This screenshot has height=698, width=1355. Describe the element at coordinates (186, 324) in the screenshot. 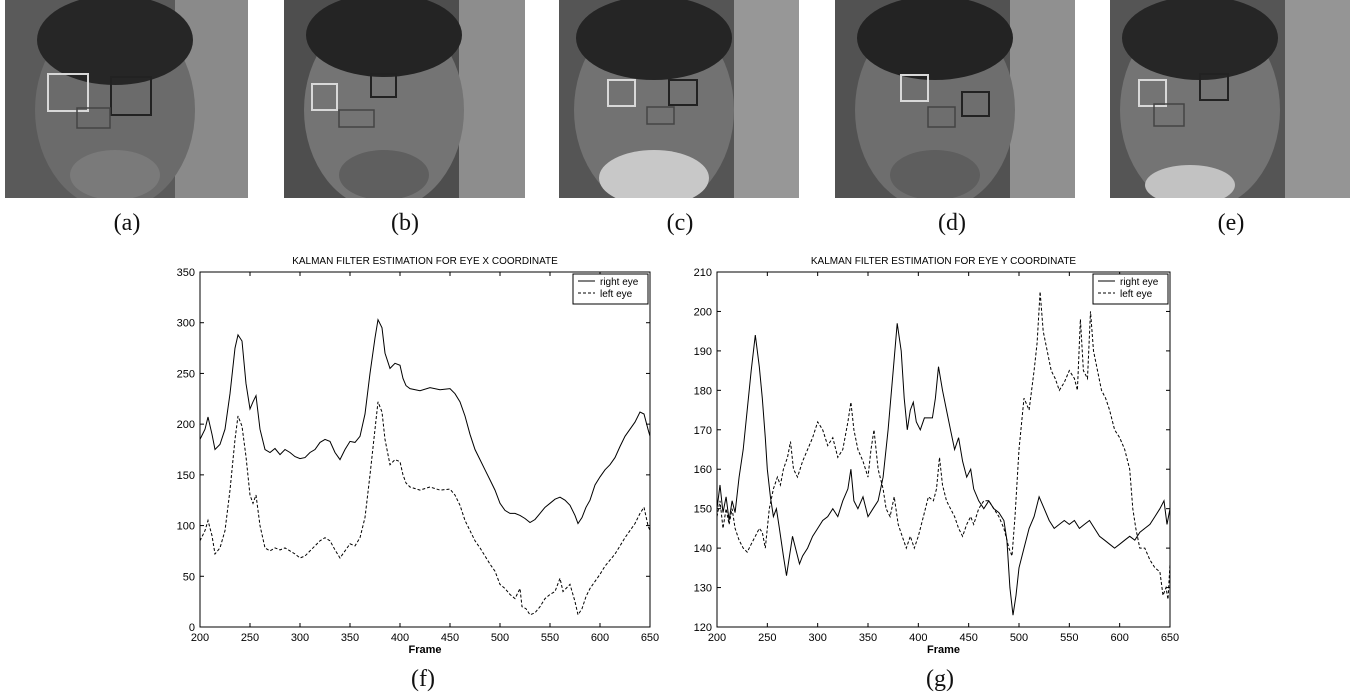

I see `y-tick-label: 300` at that location.